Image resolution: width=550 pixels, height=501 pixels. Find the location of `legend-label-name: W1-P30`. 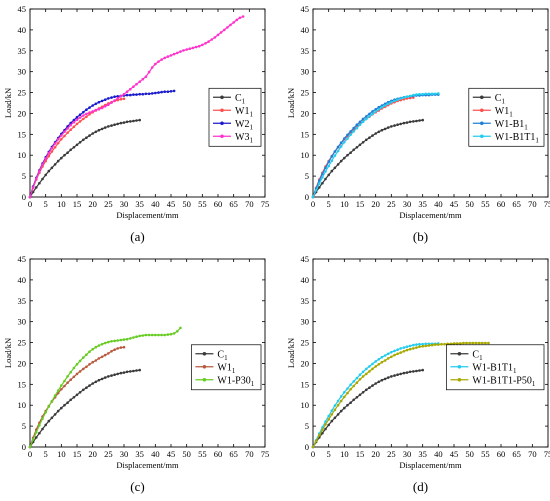

legend-label-name: W1-P30 is located at coordinates (233, 380).